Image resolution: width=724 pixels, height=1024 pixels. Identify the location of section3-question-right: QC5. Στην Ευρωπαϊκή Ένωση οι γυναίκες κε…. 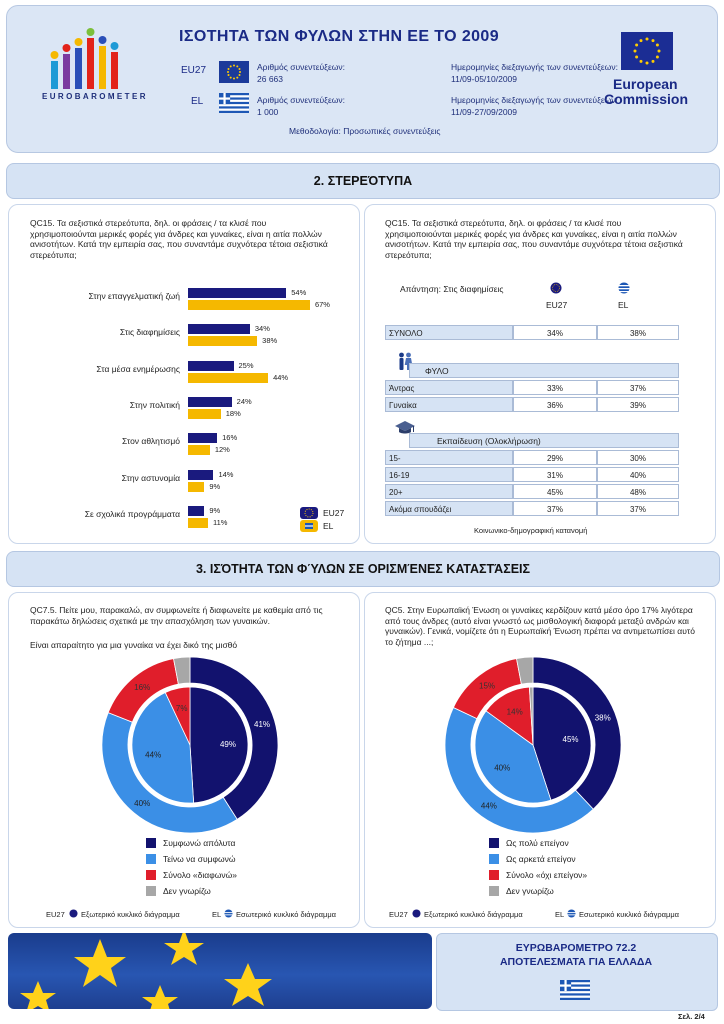
(540, 626).